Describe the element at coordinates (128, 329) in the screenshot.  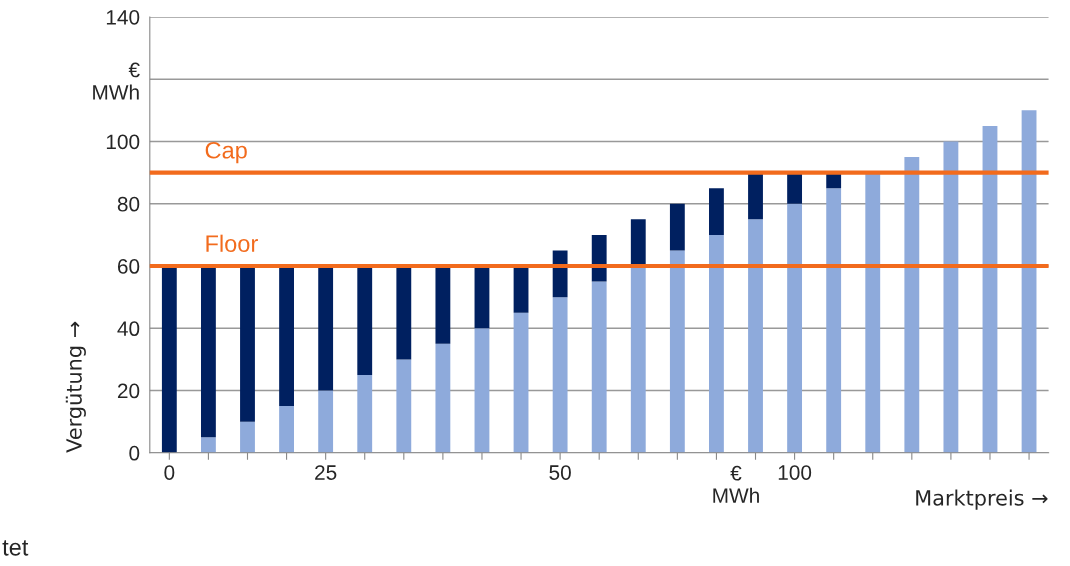
I see `y-tick-label: 40` at that location.